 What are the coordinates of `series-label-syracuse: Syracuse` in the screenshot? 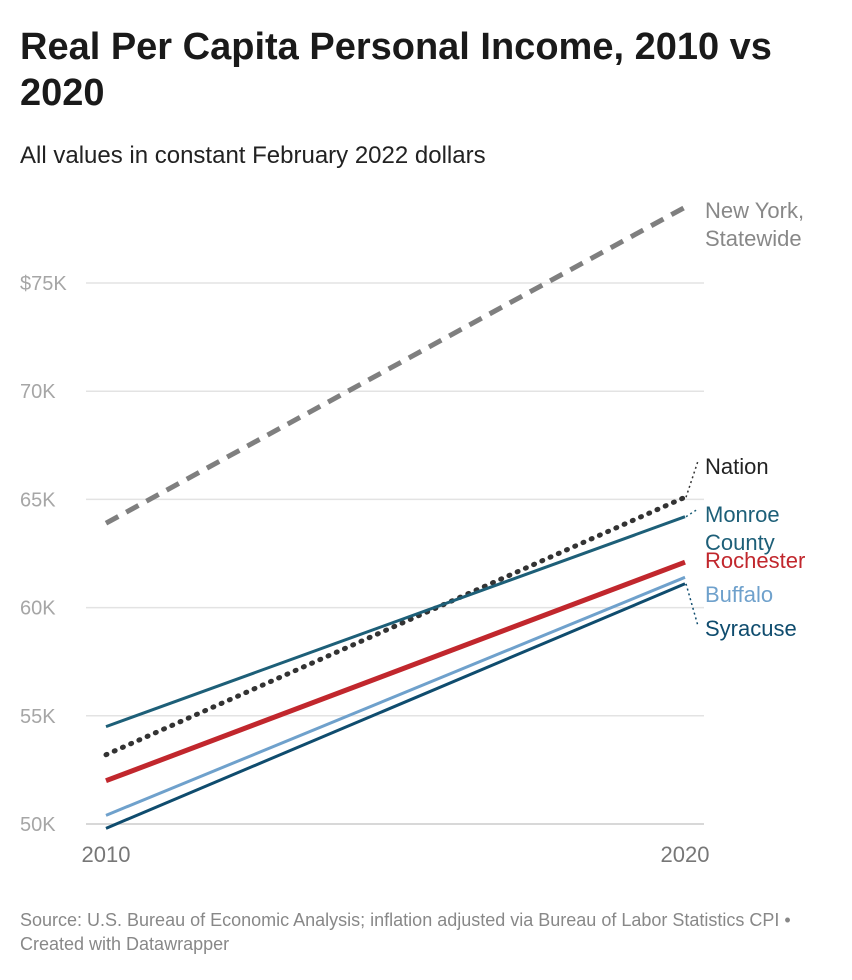 It's located at (751, 628).